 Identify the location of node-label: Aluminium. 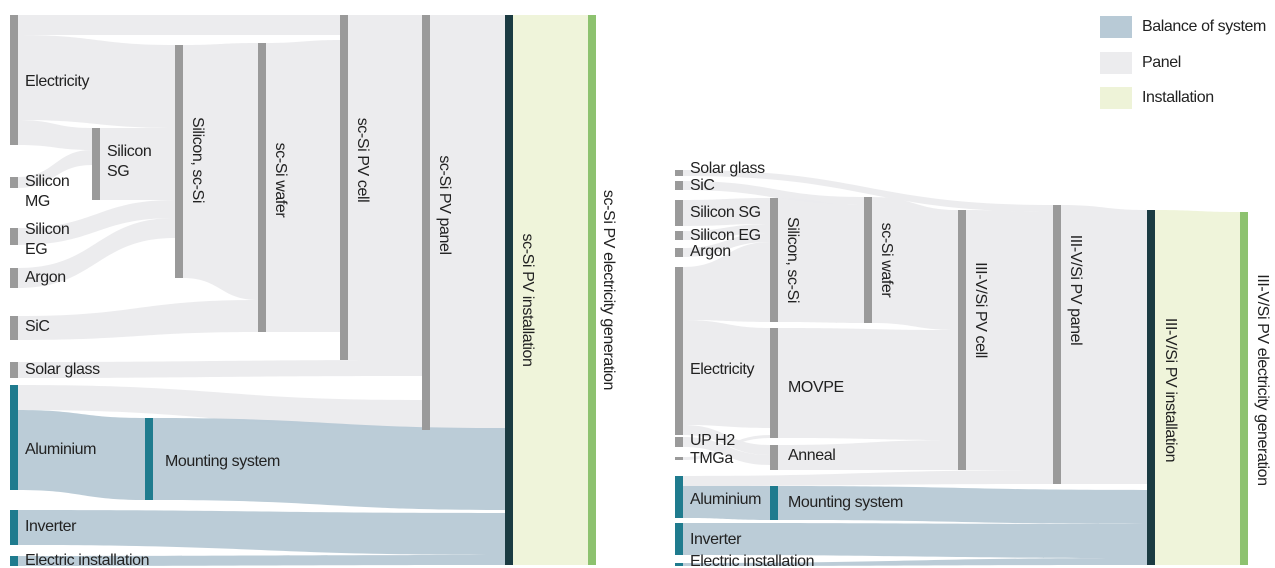
(60, 449).